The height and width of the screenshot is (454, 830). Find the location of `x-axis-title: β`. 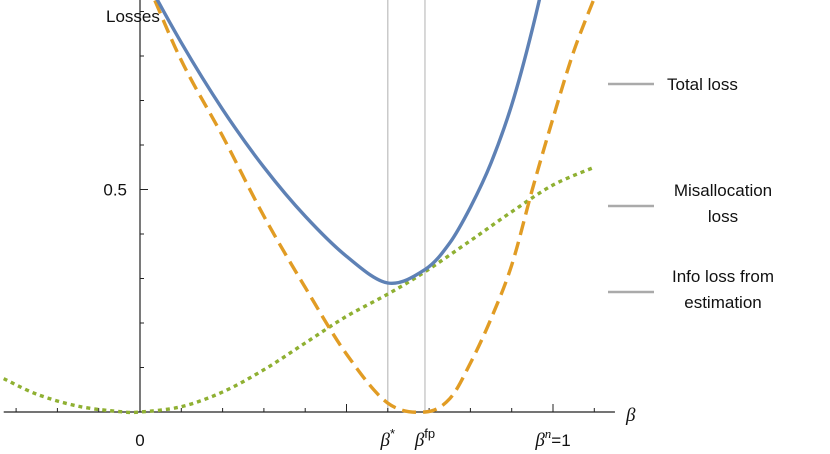

x-axis-title: β is located at coordinates (630, 415).